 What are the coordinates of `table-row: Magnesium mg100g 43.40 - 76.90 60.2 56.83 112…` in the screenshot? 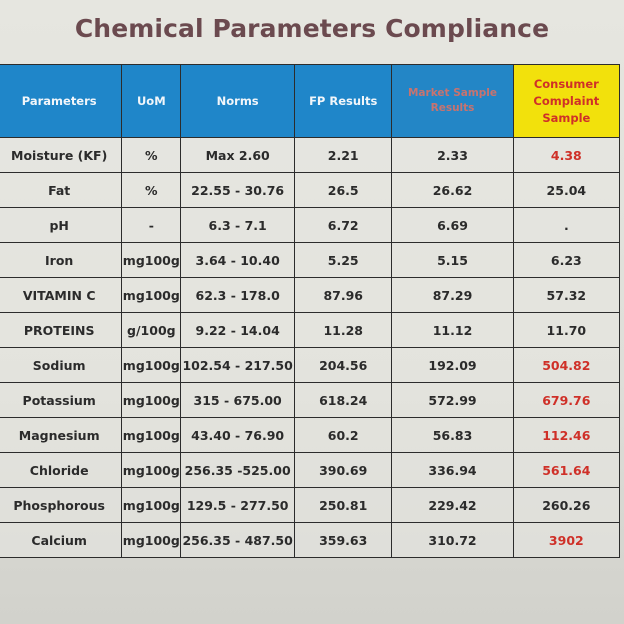 It's located at (310, 435).